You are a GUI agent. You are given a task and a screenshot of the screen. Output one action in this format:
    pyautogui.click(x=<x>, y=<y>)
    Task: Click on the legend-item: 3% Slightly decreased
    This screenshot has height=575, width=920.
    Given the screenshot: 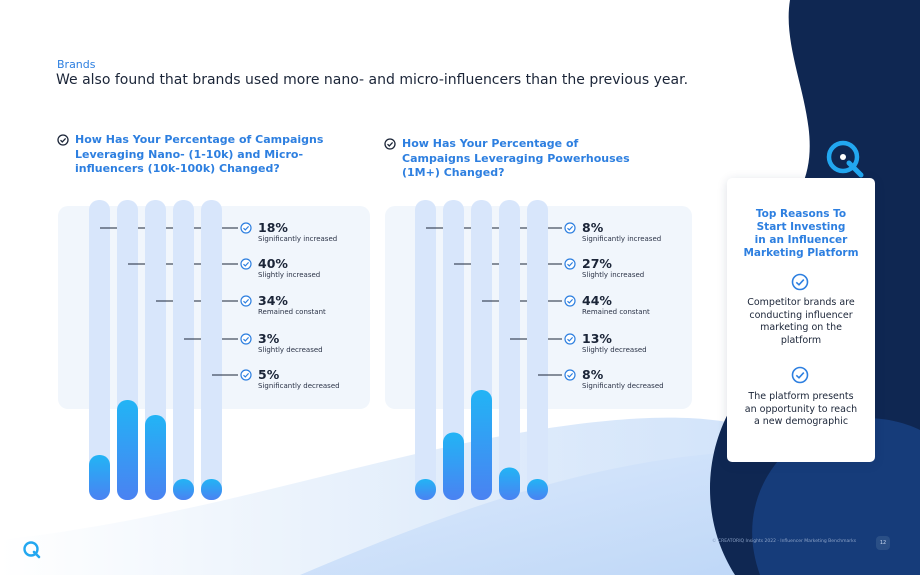 What is the action you would take?
    pyautogui.click(x=281, y=343)
    